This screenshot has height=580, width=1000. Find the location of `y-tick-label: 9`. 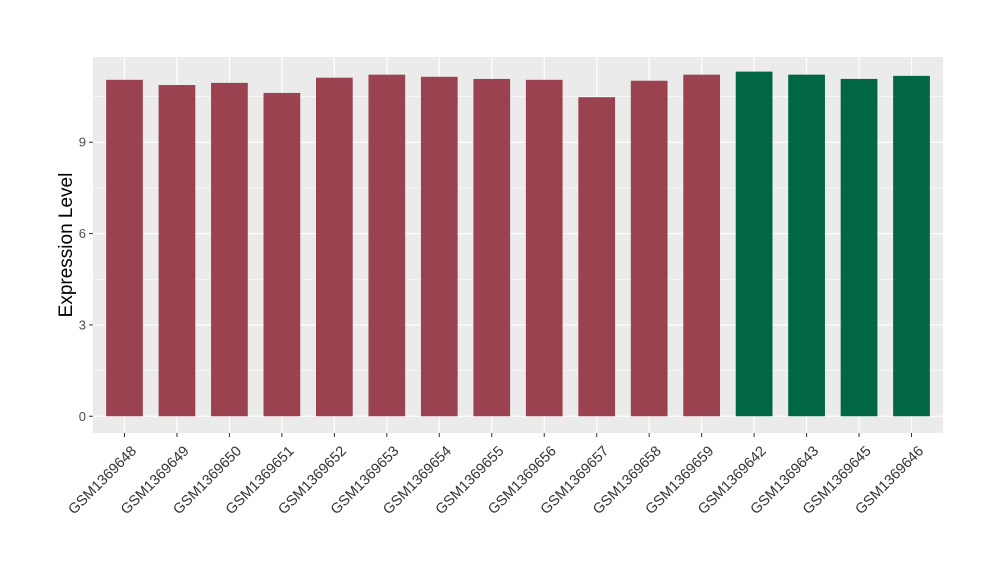

y-tick-label: 9 is located at coordinates (82, 142).